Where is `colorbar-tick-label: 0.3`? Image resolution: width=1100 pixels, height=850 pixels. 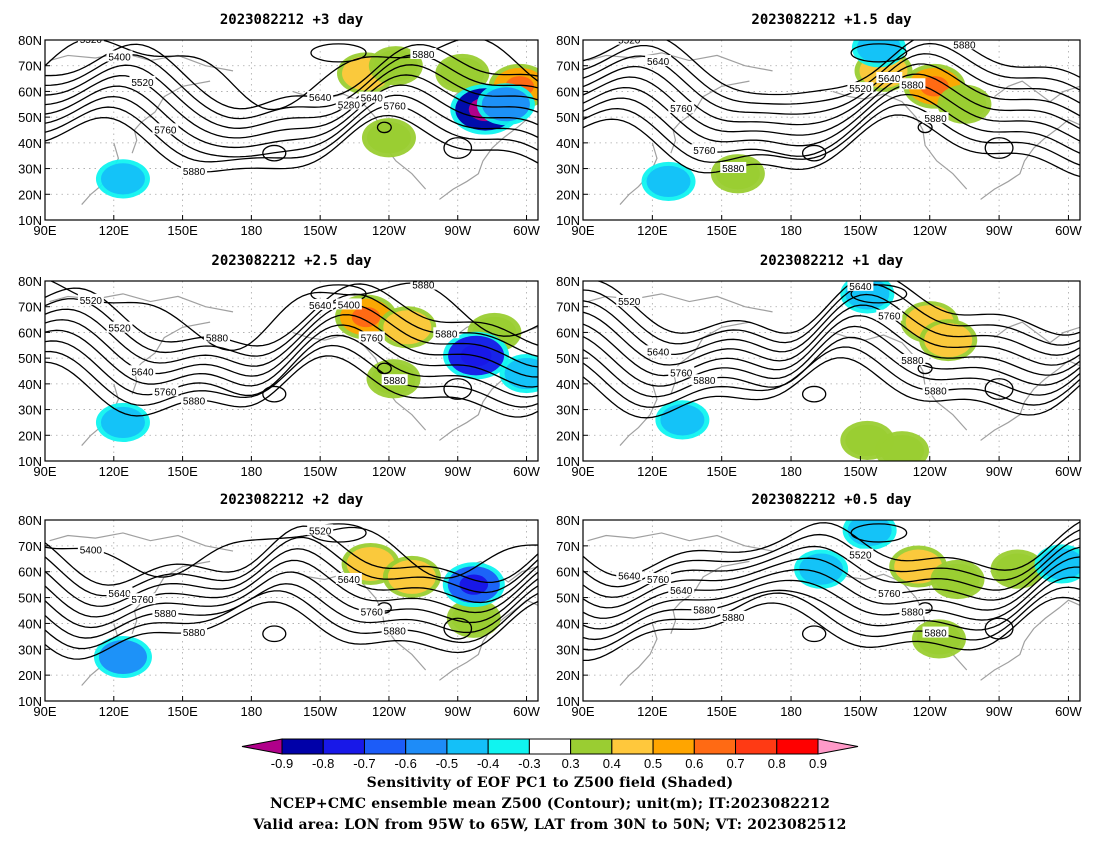
colorbar-tick-label: 0.3 is located at coordinates (571, 763).